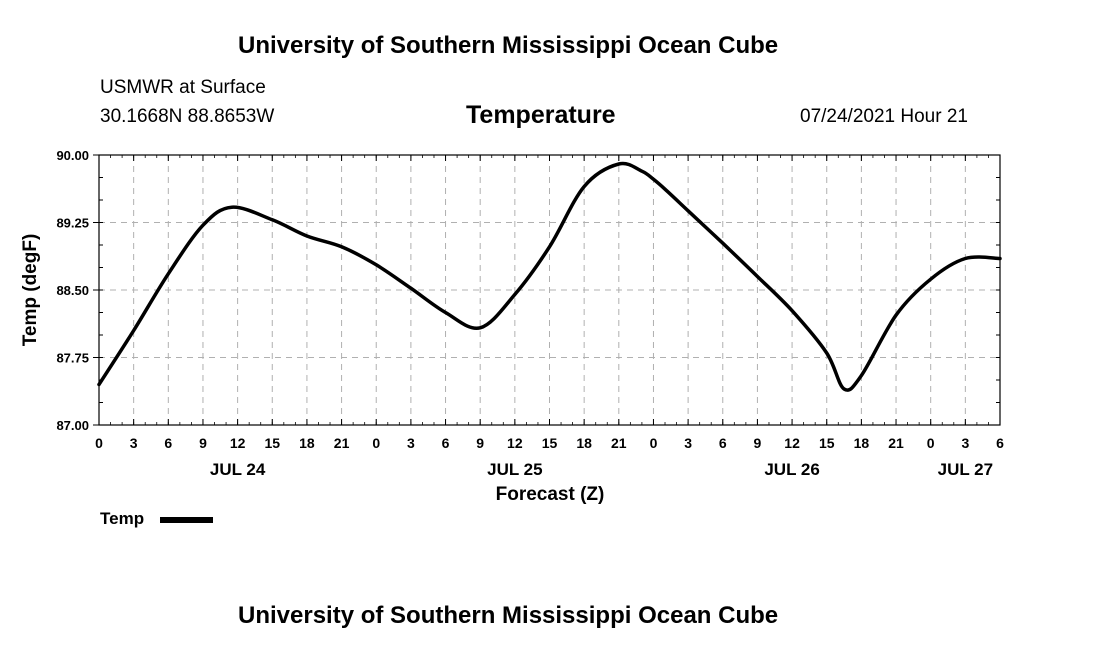  I want to click on legend: Temp, so click(122, 519).